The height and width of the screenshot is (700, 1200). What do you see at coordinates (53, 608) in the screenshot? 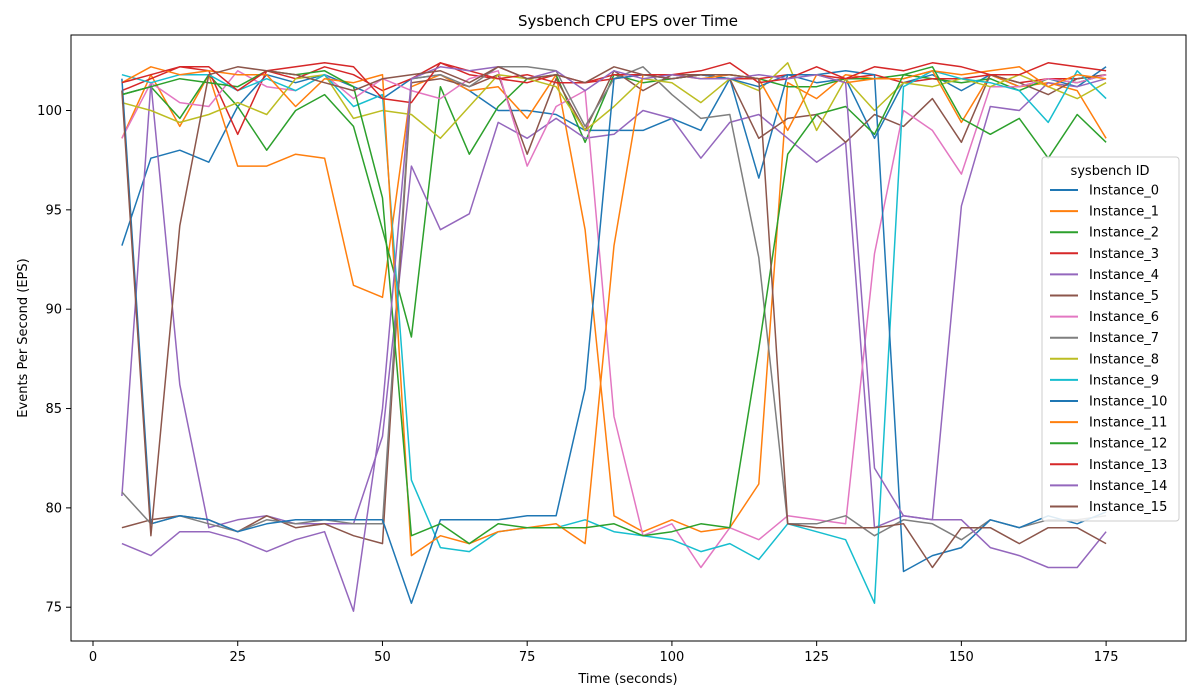
I see `y-tick-label: 75` at bounding box center [53, 608].